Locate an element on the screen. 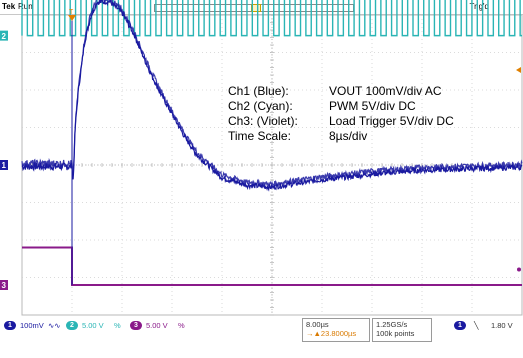  record-overview-bar is located at coordinates (254, 8).